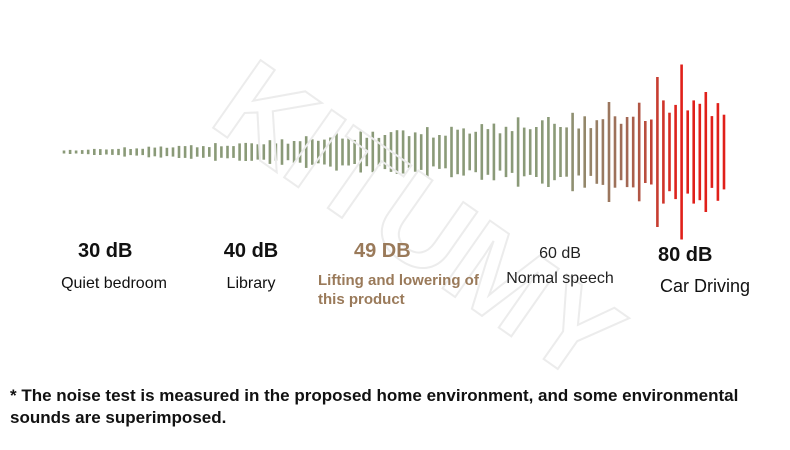  What do you see at coordinates (251, 283) in the screenshot?
I see `level-description: Library` at bounding box center [251, 283].